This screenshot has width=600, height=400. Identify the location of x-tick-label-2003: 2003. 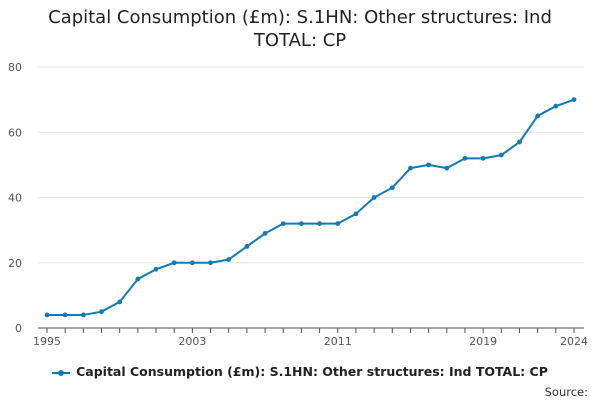
(192, 341).